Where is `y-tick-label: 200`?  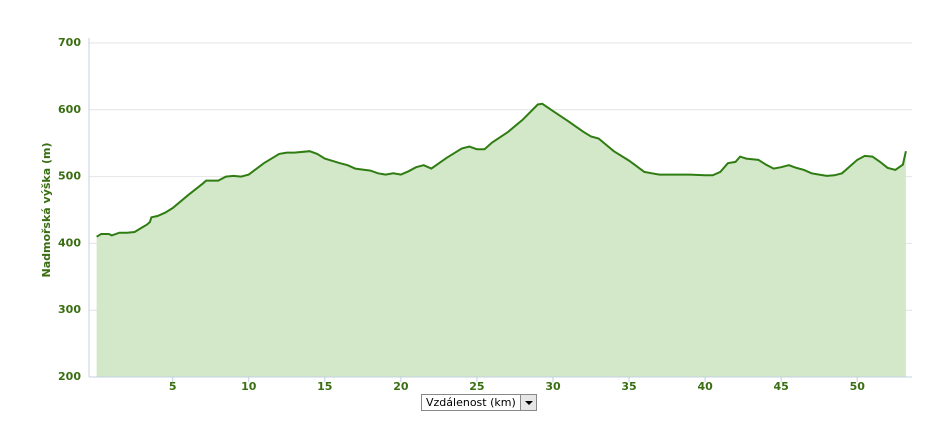 y-tick-label: 200 is located at coordinates (69, 376).